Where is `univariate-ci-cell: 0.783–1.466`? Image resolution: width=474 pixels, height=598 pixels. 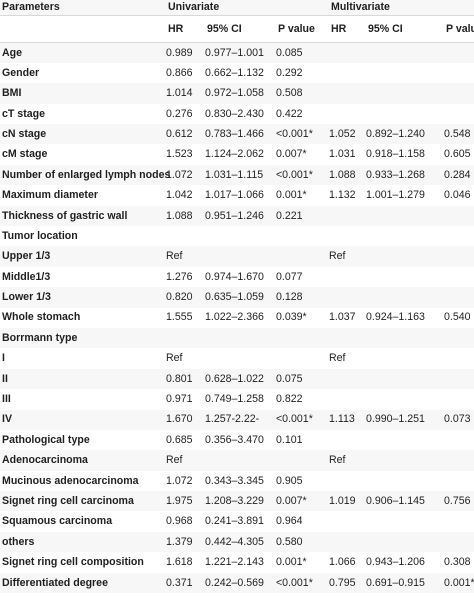 univariate-ci-cell: 0.783–1.466 is located at coordinates (236, 134).